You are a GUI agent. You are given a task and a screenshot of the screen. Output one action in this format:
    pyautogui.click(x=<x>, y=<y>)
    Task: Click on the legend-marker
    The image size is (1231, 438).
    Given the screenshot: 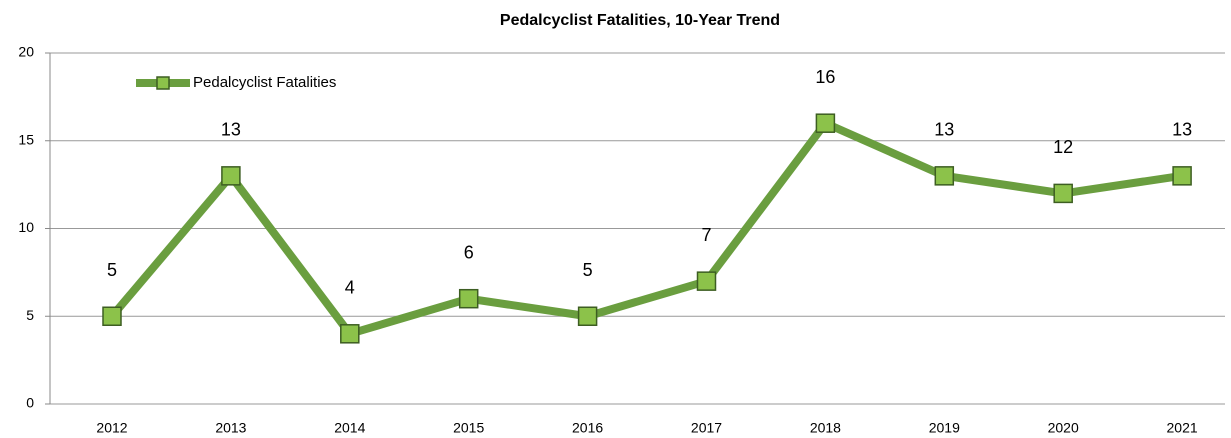 What is the action you would take?
    pyautogui.click(x=163, y=83)
    